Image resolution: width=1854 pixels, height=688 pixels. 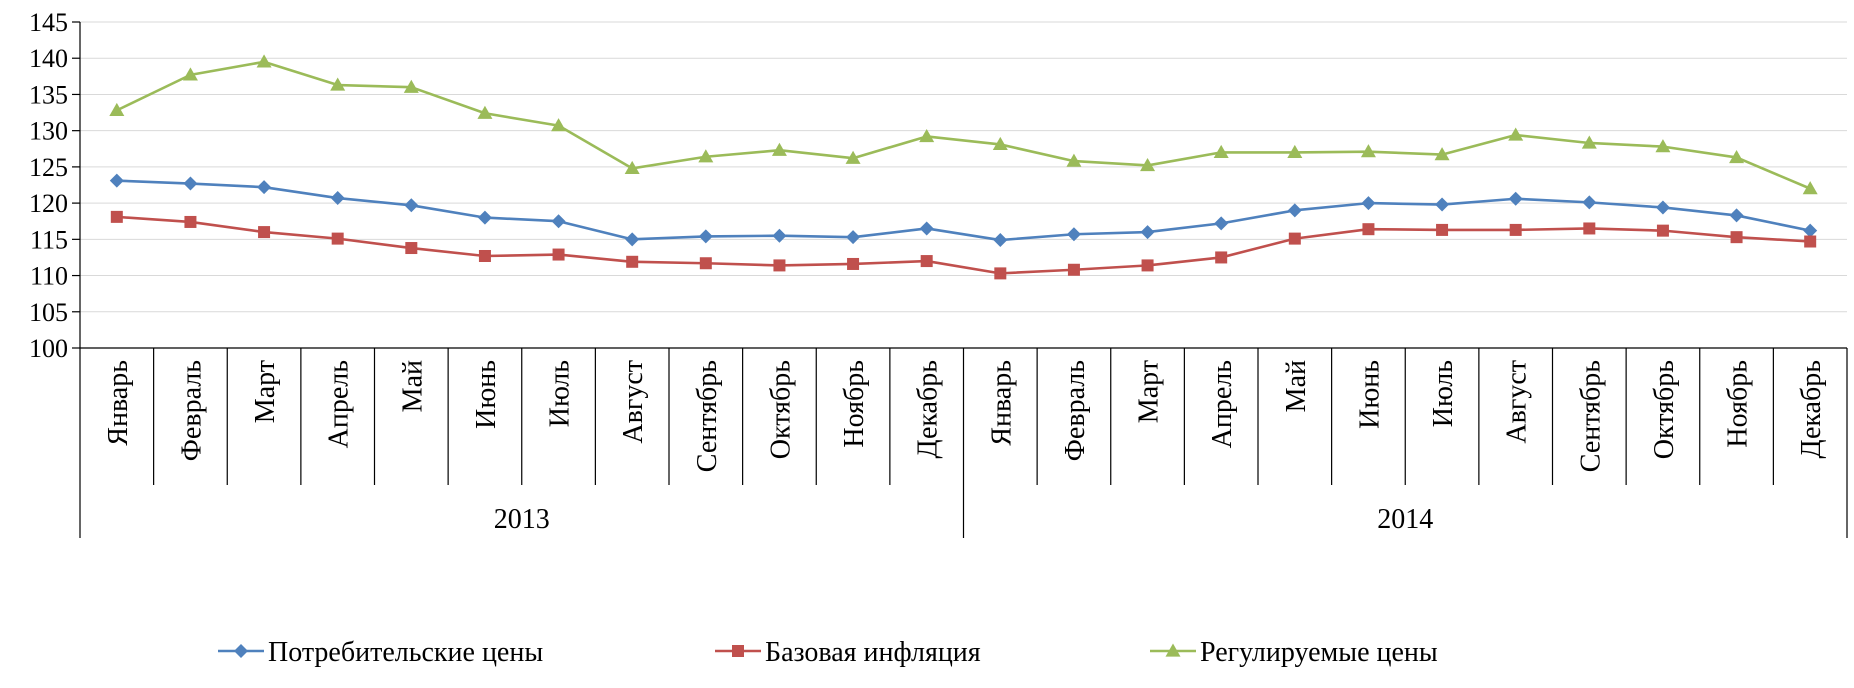 What do you see at coordinates (380, 652) in the screenshot?
I see `legend-item-1: Потребительские цены` at bounding box center [380, 652].